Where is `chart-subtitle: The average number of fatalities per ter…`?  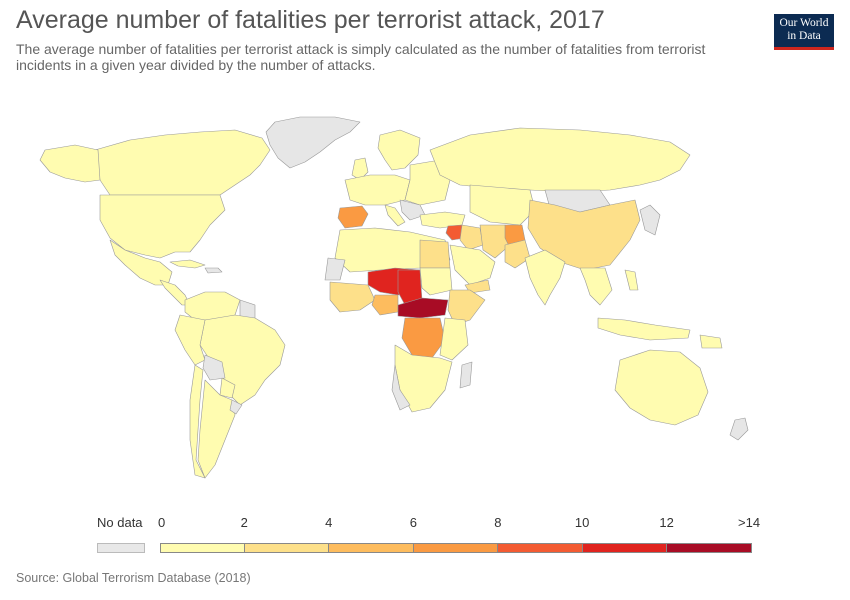
chart-subtitle: The average number of fatalities per ter… is located at coordinates (361, 57).